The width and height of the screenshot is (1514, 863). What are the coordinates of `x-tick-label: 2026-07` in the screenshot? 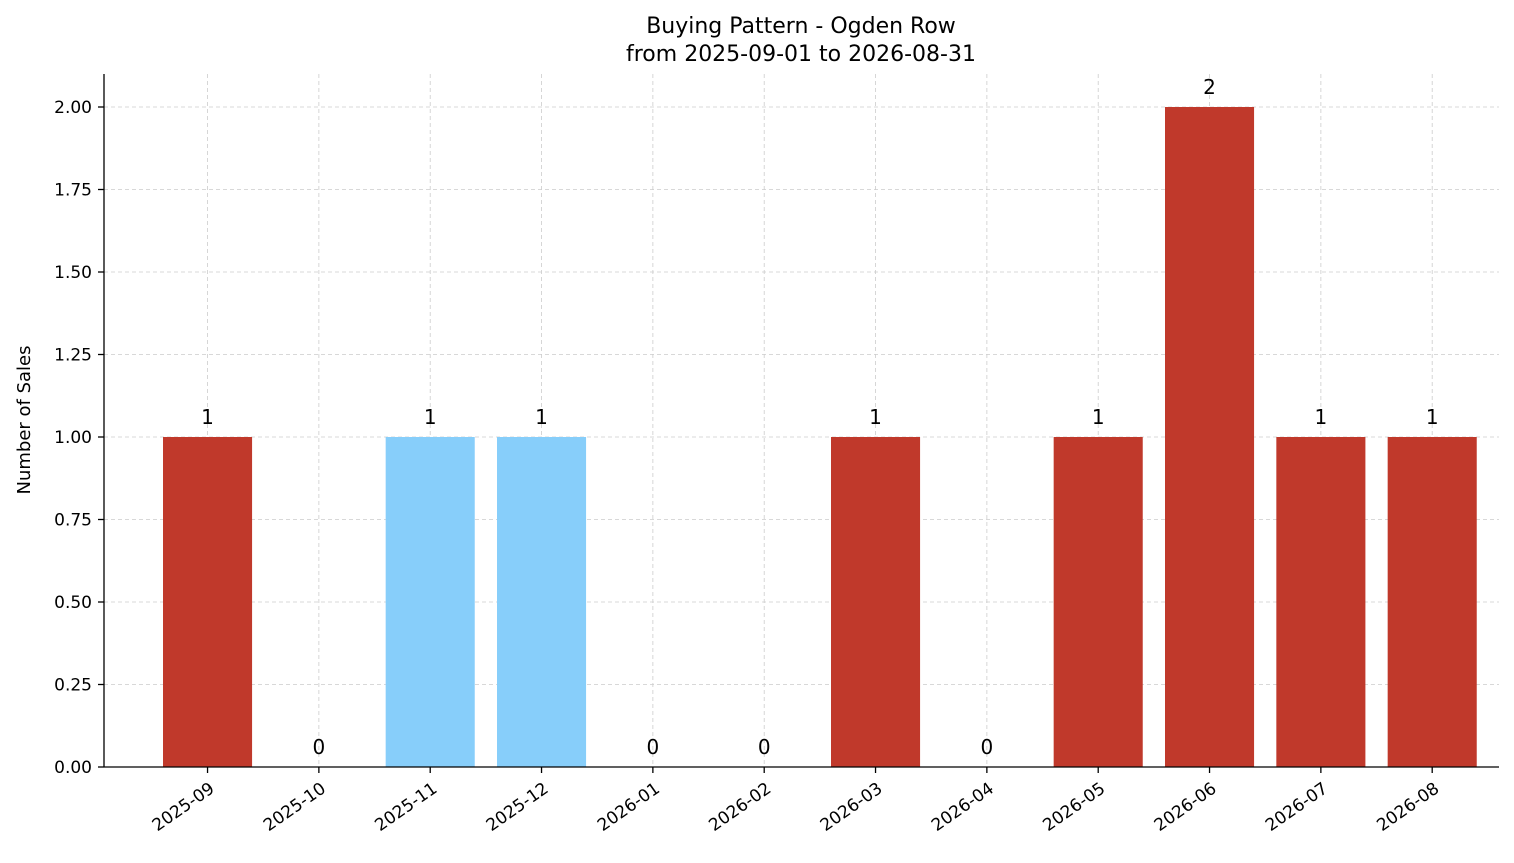 It's located at (1297, 807).